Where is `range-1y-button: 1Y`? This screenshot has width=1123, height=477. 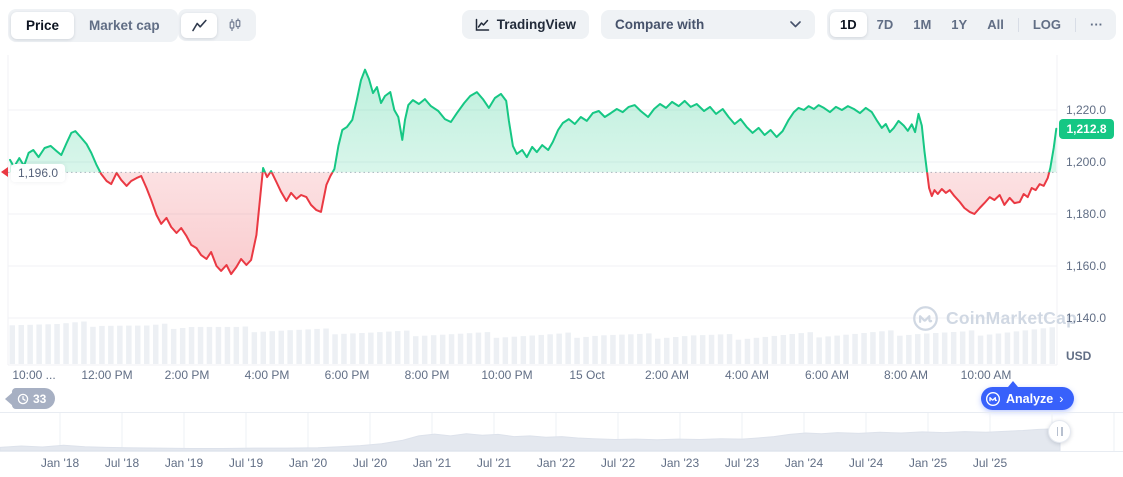 range-1y-button: 1Y is located at coordinates (959, 24).